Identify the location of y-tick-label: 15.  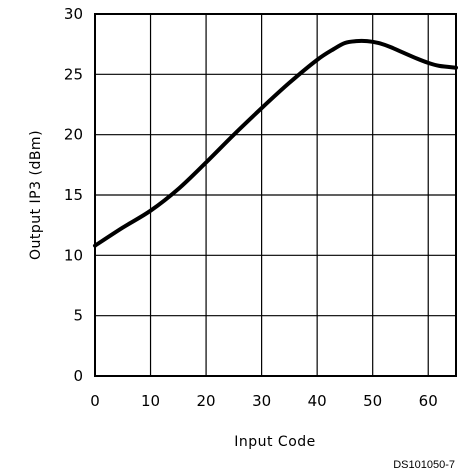
(73, 195).